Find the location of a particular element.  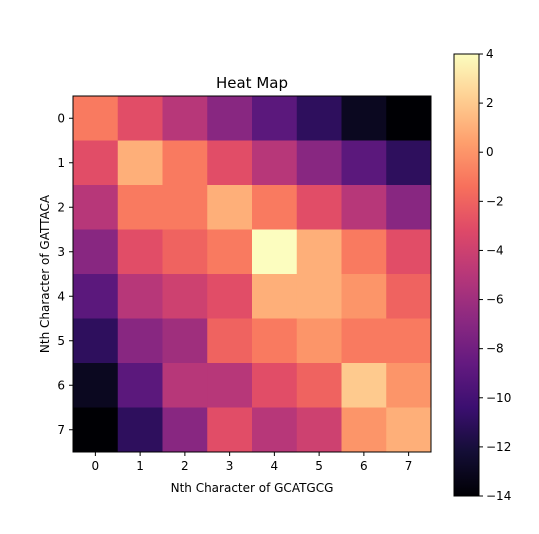

colorbar is located at coordinates (466, 275).